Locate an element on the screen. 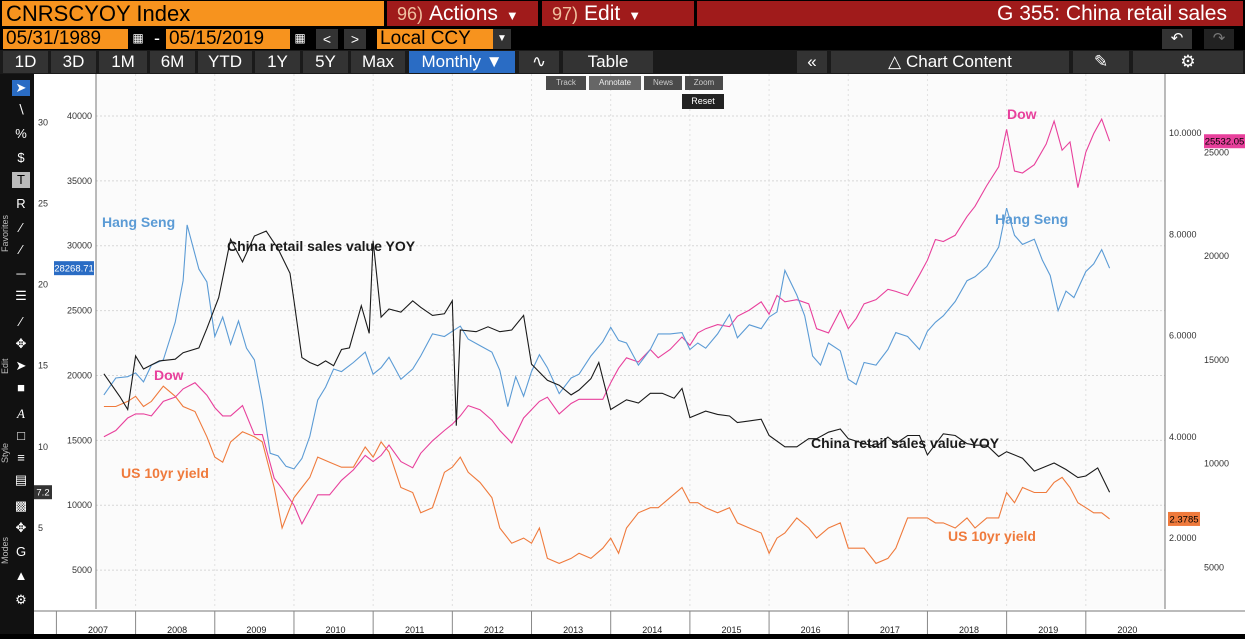  frequency-dropdown: Monthly ▼ is located at coordinates (462, 62).